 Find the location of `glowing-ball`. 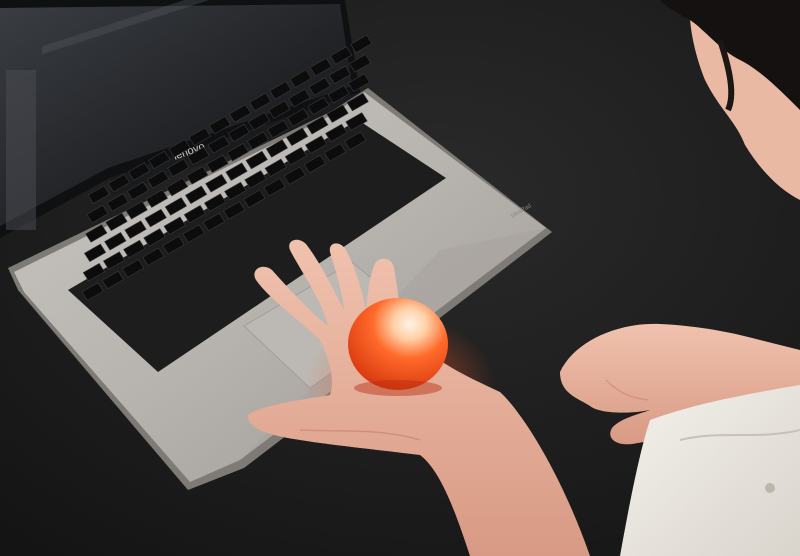

glowing-ball is located at coordinates (398, 347).